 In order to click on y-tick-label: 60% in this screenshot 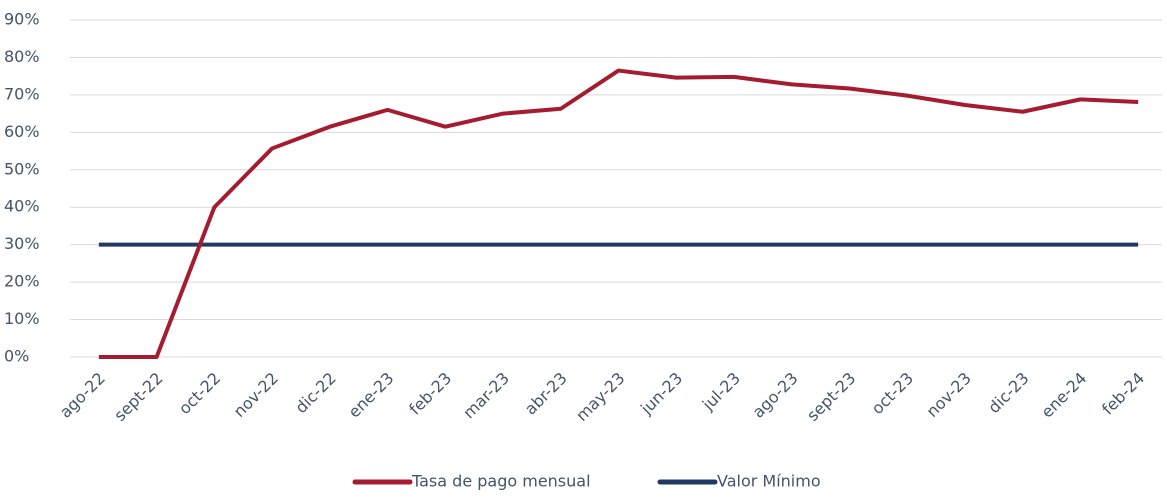, I will do `click(22, 131)`.